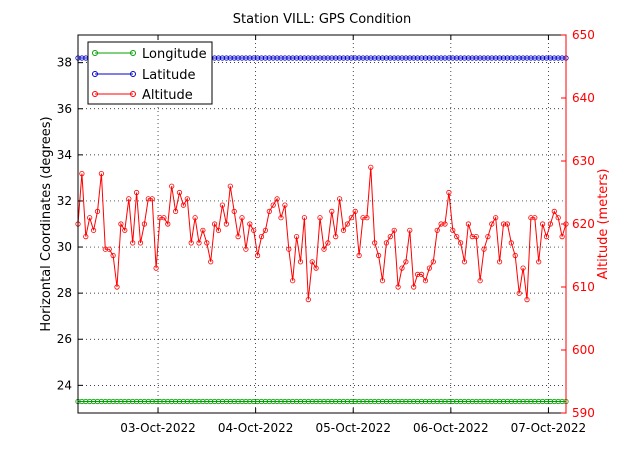 This screenshot has width=623, height=466. What do you see at coordinates (64, 155) in the screenshot?
I see `y-tick-label-left: 34` at bounding box center [64, 155].